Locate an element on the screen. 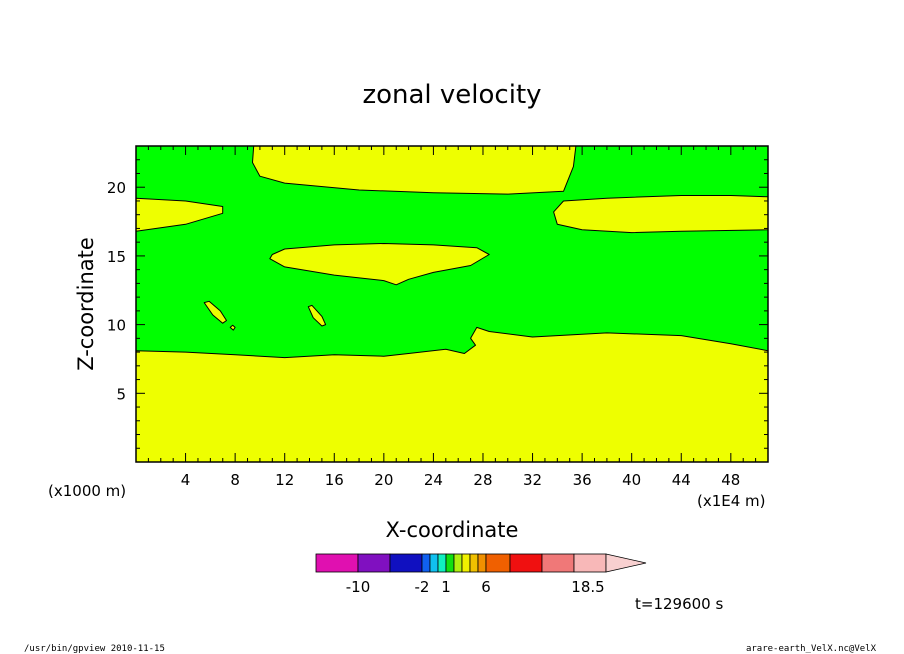  x-tick-label: 12 is located at coordinates (284, 480).